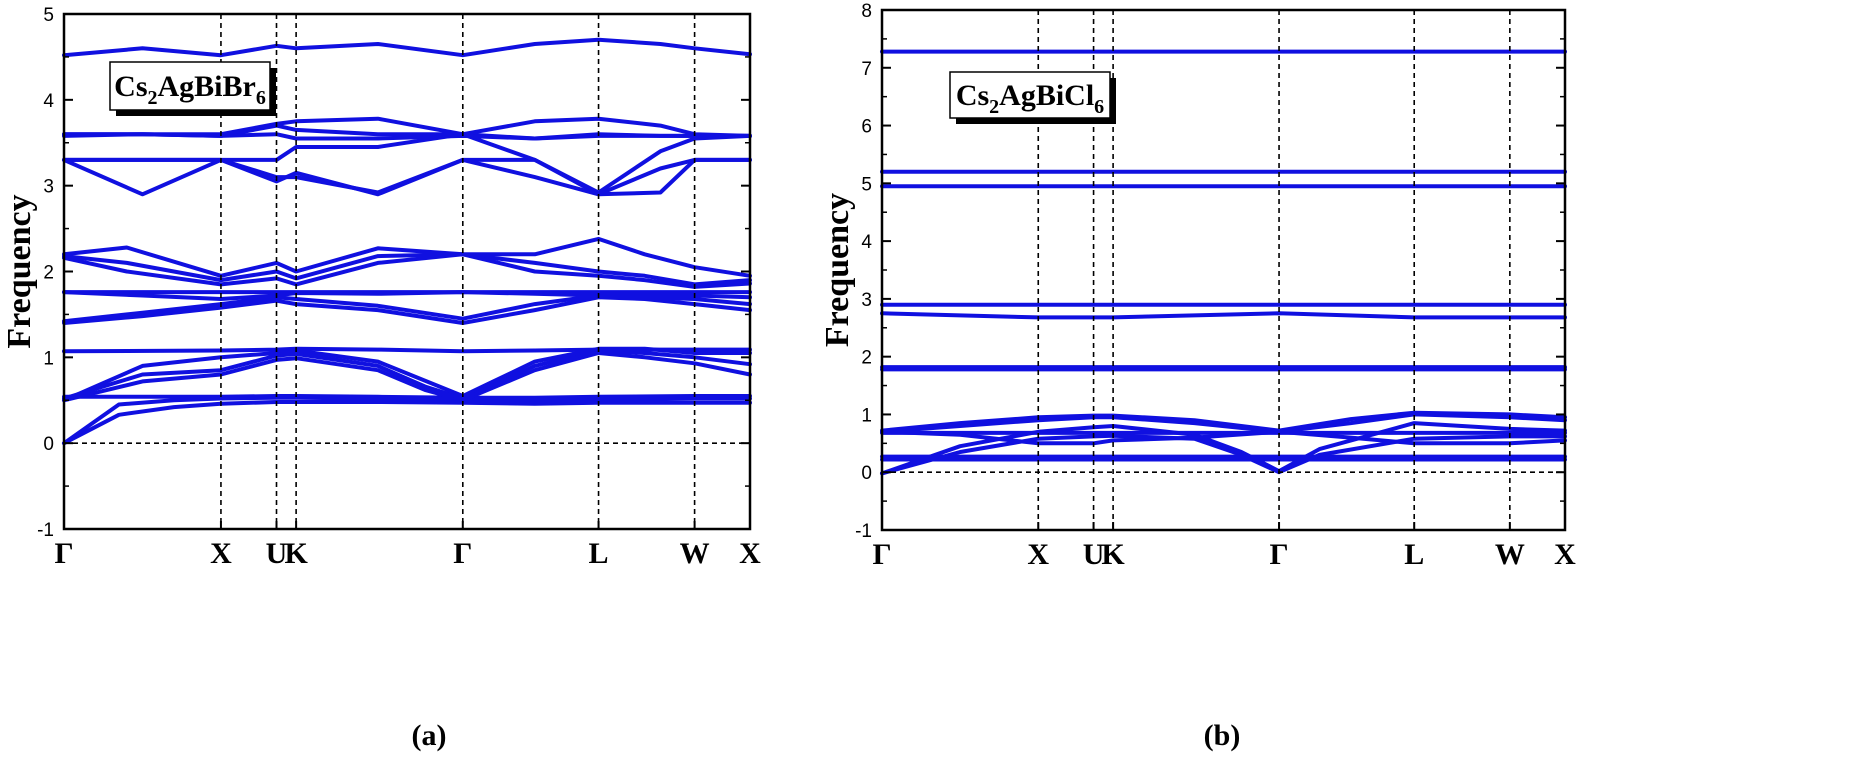 Image resolution: width=1854 pixels, height=765 pixels. What do you see at coordinates (866, 69) in the screenshot?
I see `y-tick-label: 7` at bounding box center [866, 69].